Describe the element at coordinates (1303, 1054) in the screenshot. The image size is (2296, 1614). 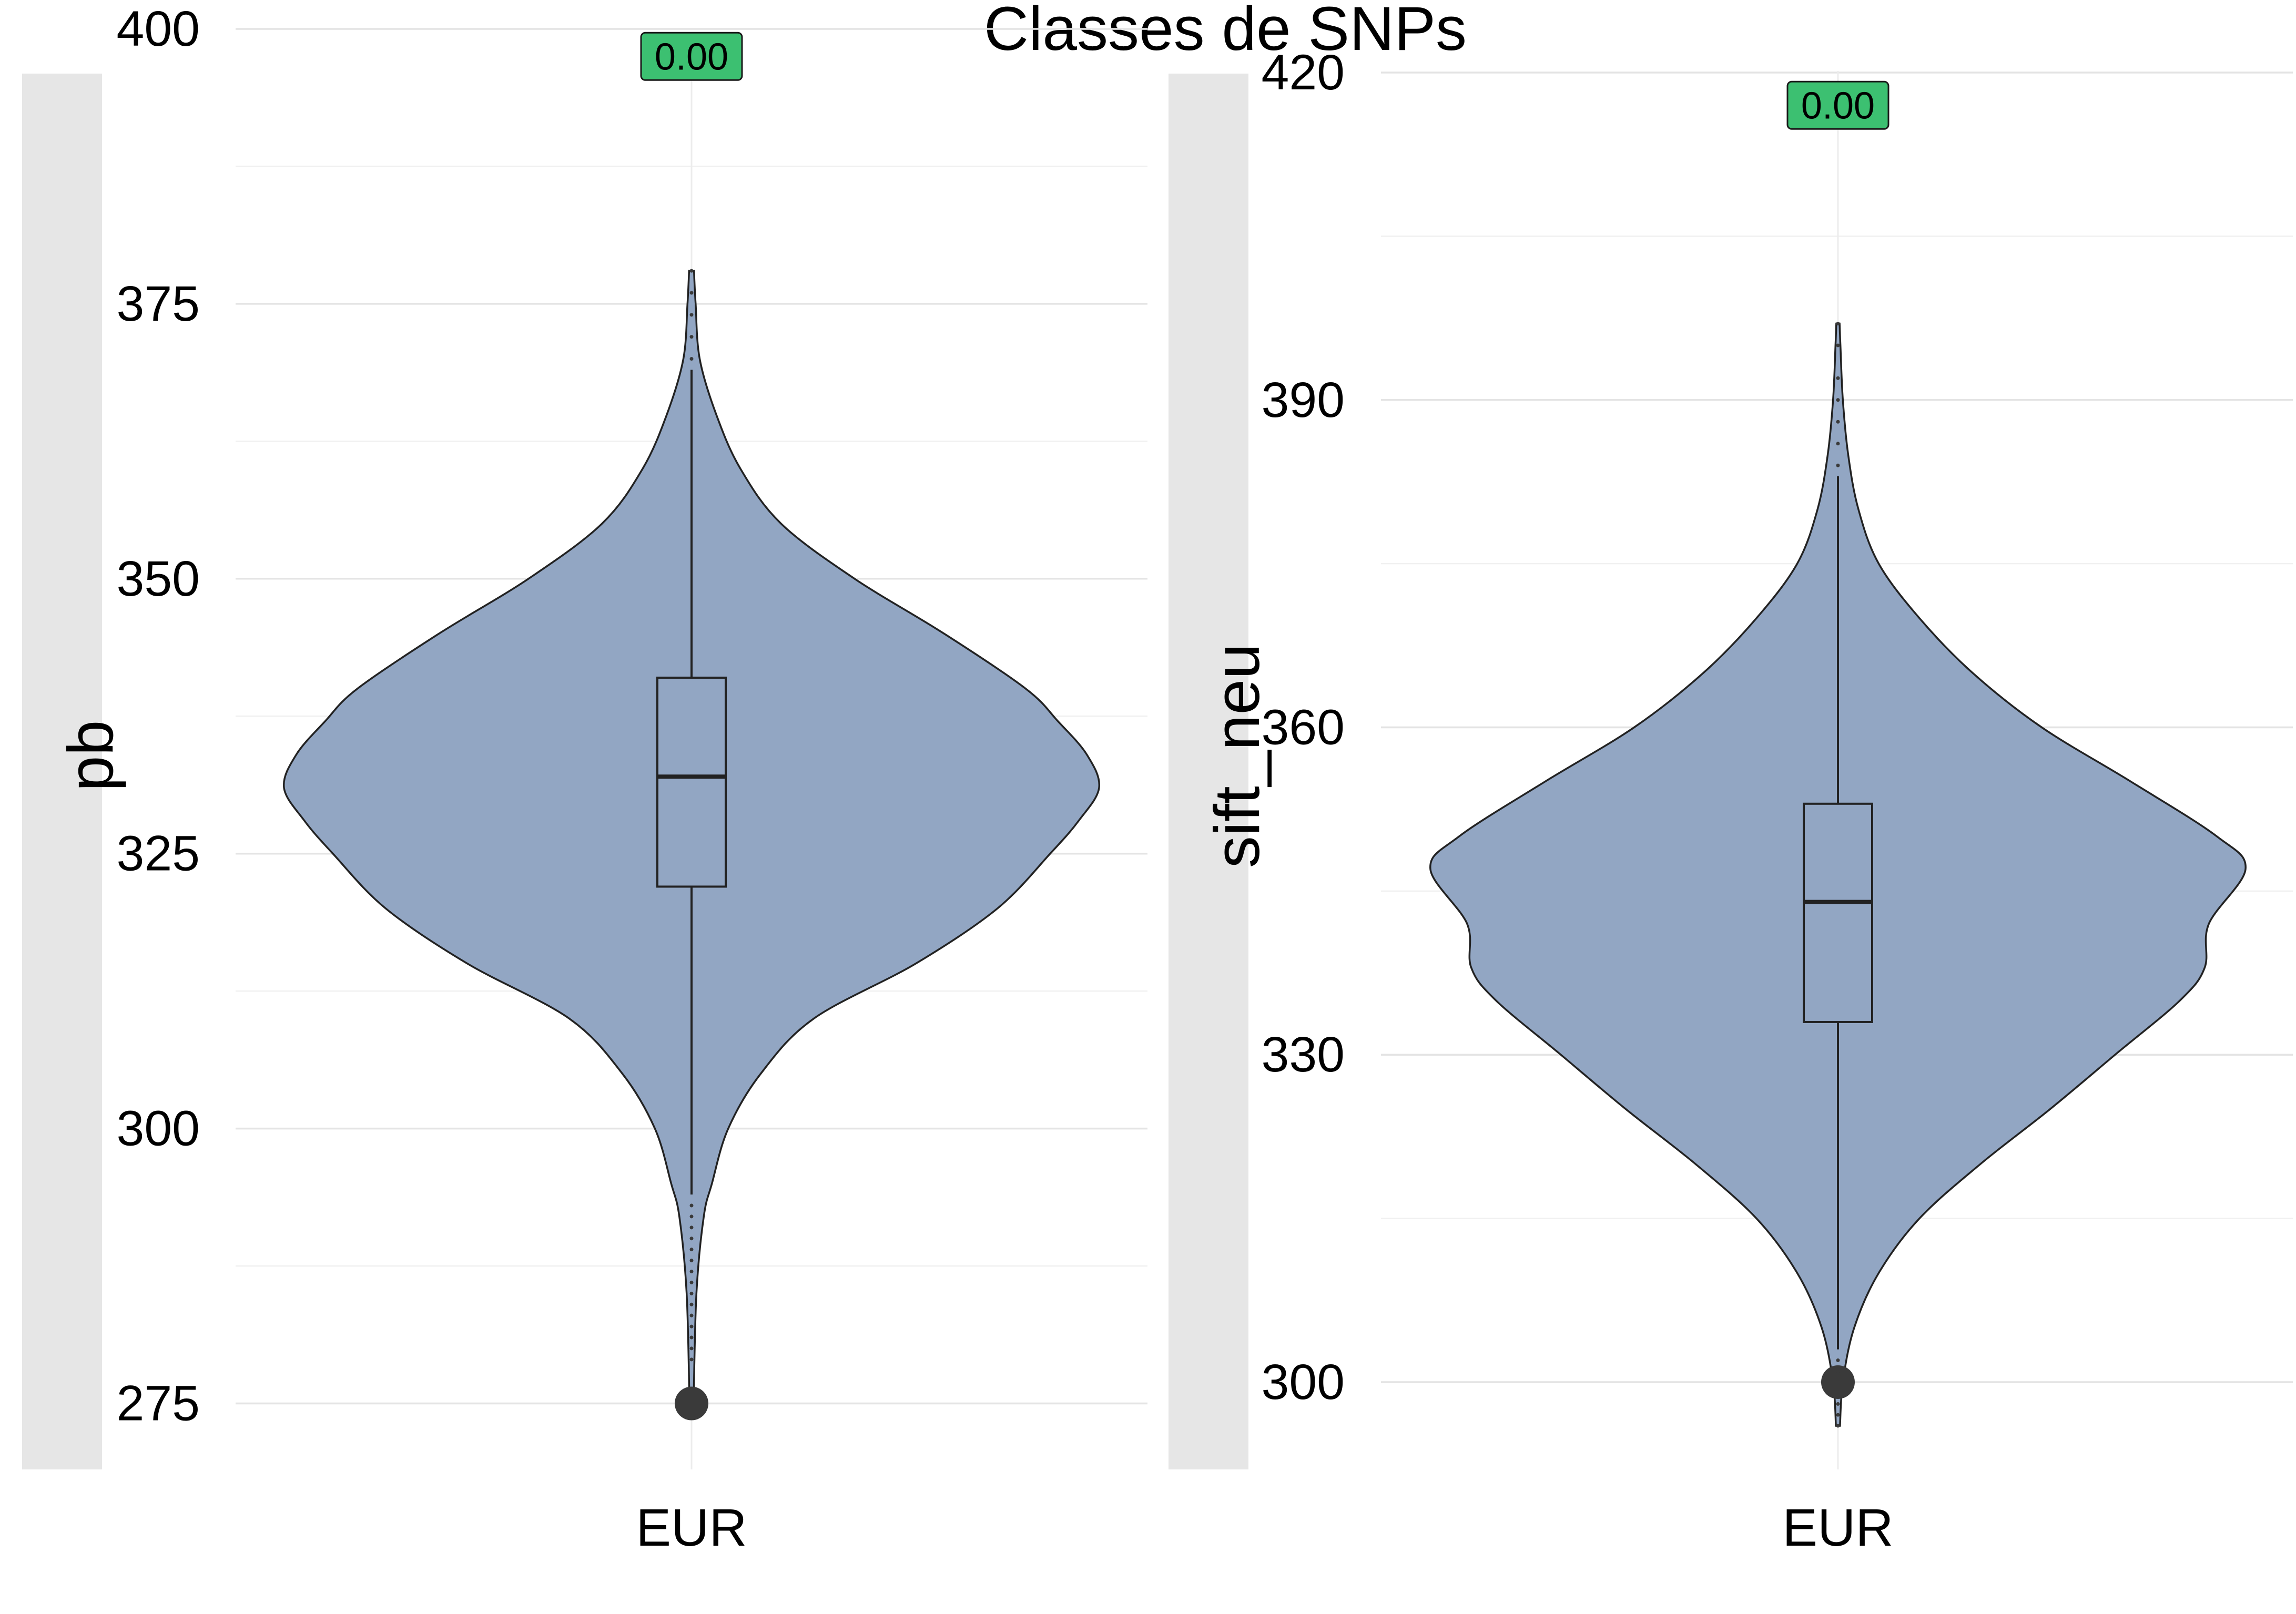
I see `y-tick-label: 330` at that location.